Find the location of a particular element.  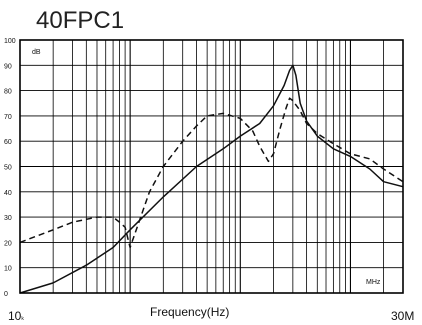

y-tick-label: 20 is located at coordinates (8, 243).